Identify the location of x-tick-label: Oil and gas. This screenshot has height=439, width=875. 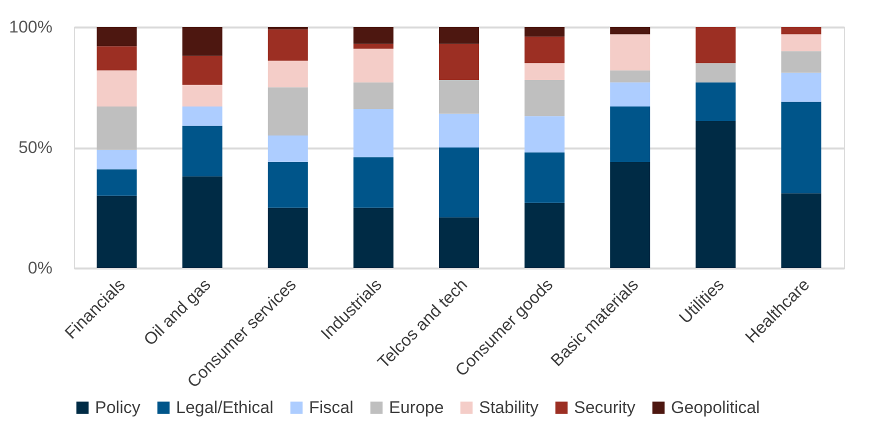
(177, 312).